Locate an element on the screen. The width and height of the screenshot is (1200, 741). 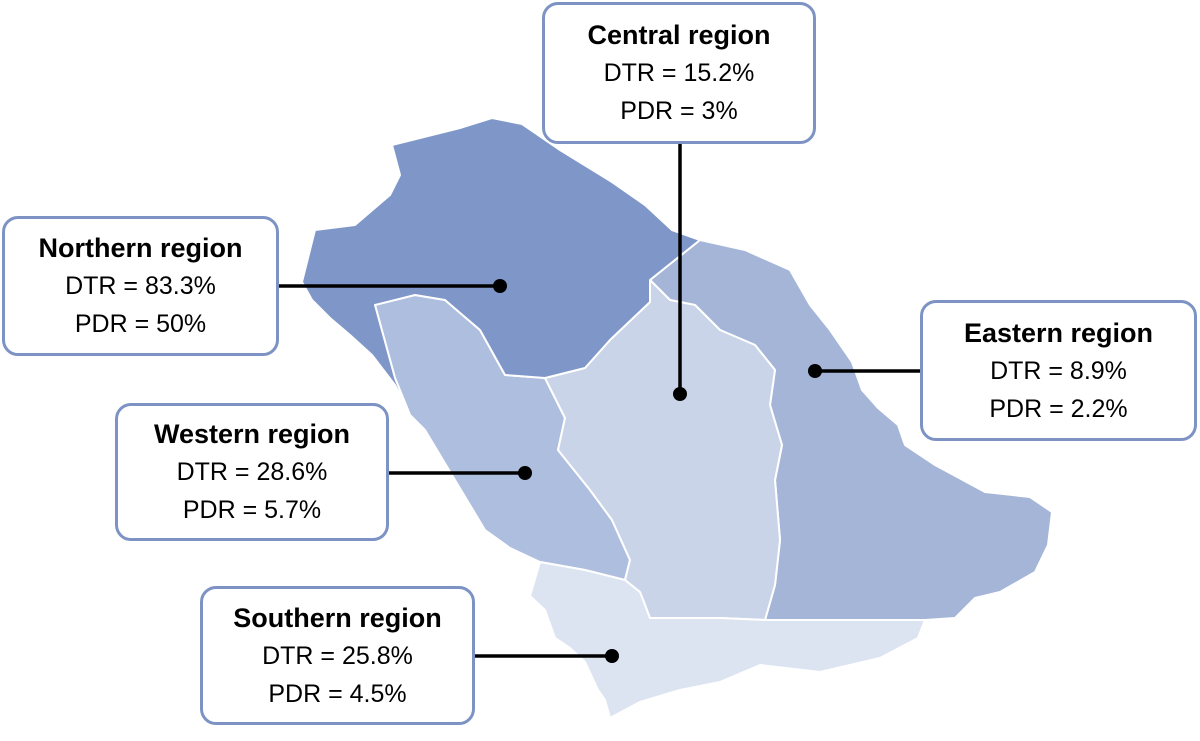
western-marker is located at coordinates (525, 473).